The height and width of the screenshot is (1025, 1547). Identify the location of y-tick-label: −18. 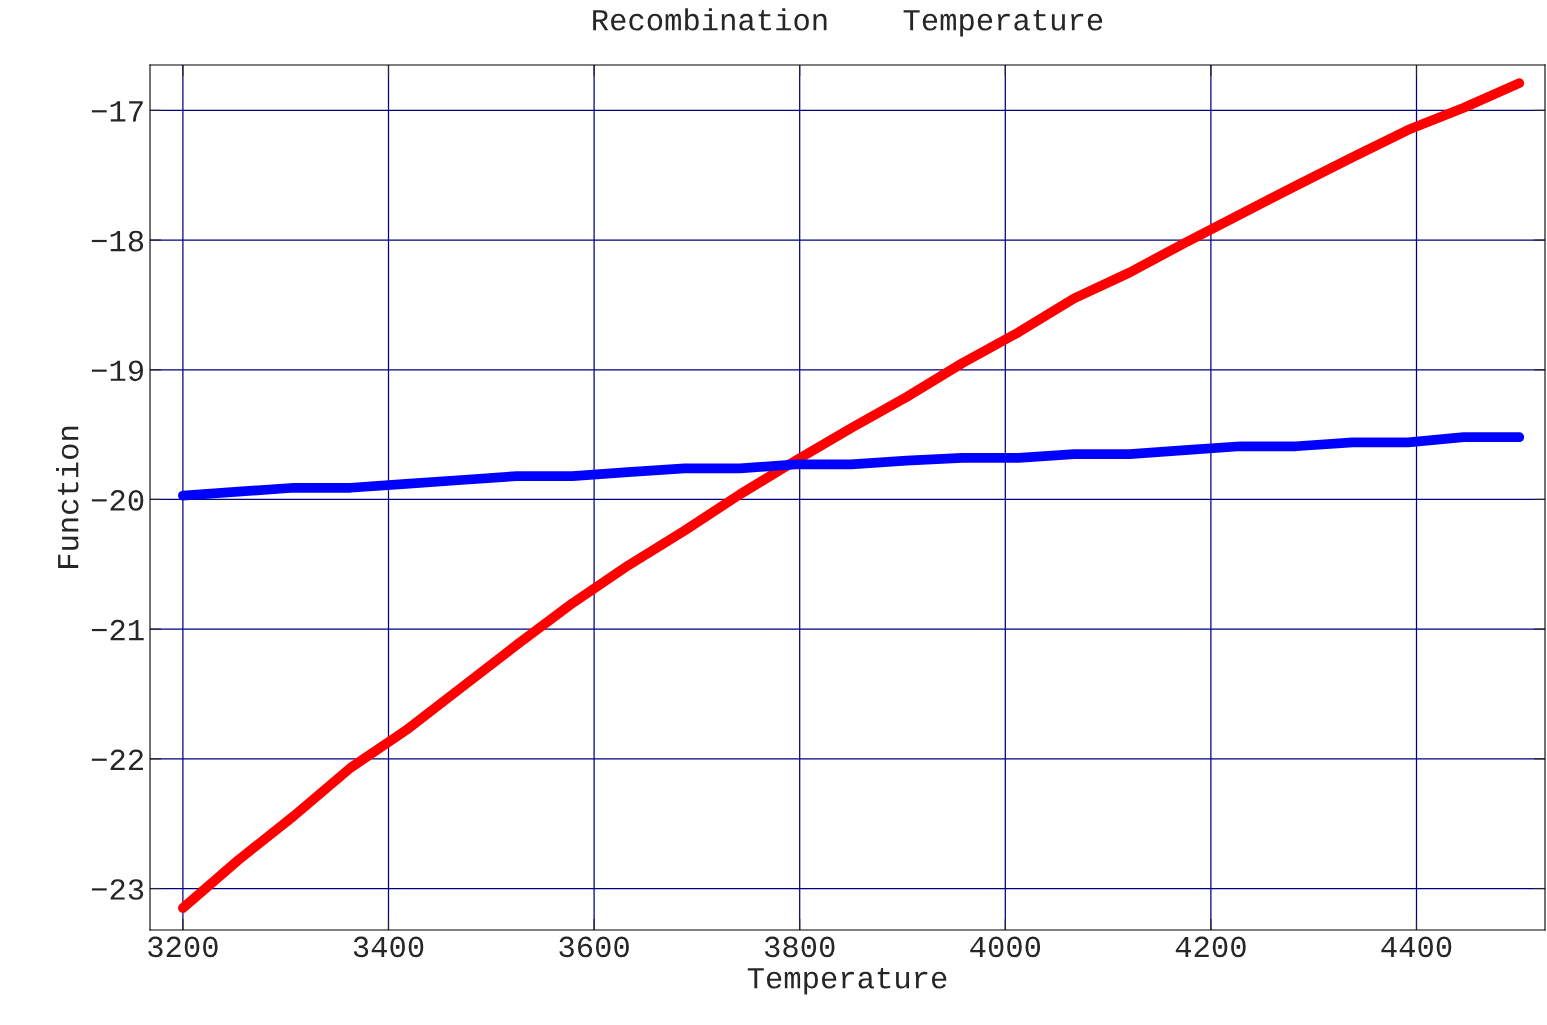
(117, 241).